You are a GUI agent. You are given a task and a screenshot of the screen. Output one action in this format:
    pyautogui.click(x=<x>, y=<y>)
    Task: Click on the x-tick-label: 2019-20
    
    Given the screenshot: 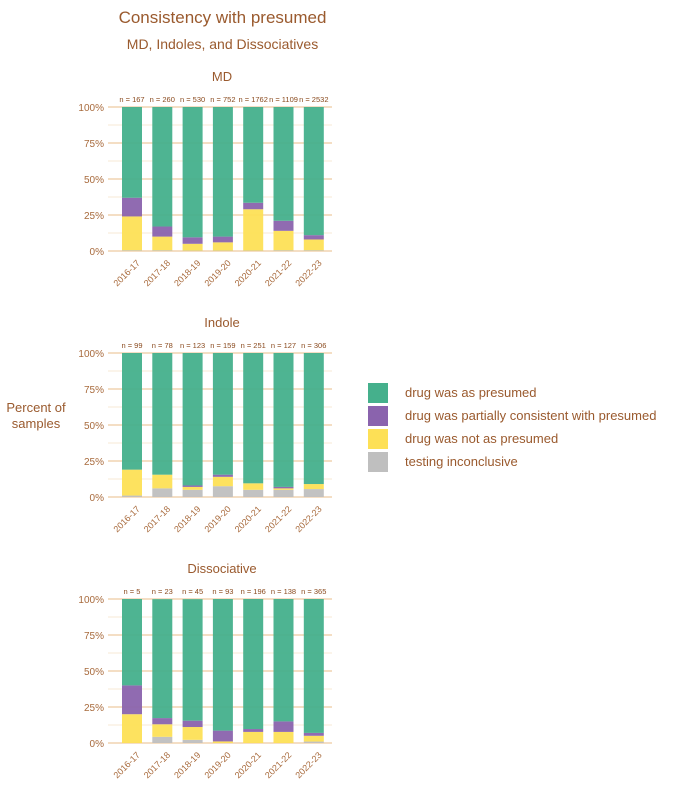 What is the action you would take?
    pyautogui.click(x=217, y=765)
    